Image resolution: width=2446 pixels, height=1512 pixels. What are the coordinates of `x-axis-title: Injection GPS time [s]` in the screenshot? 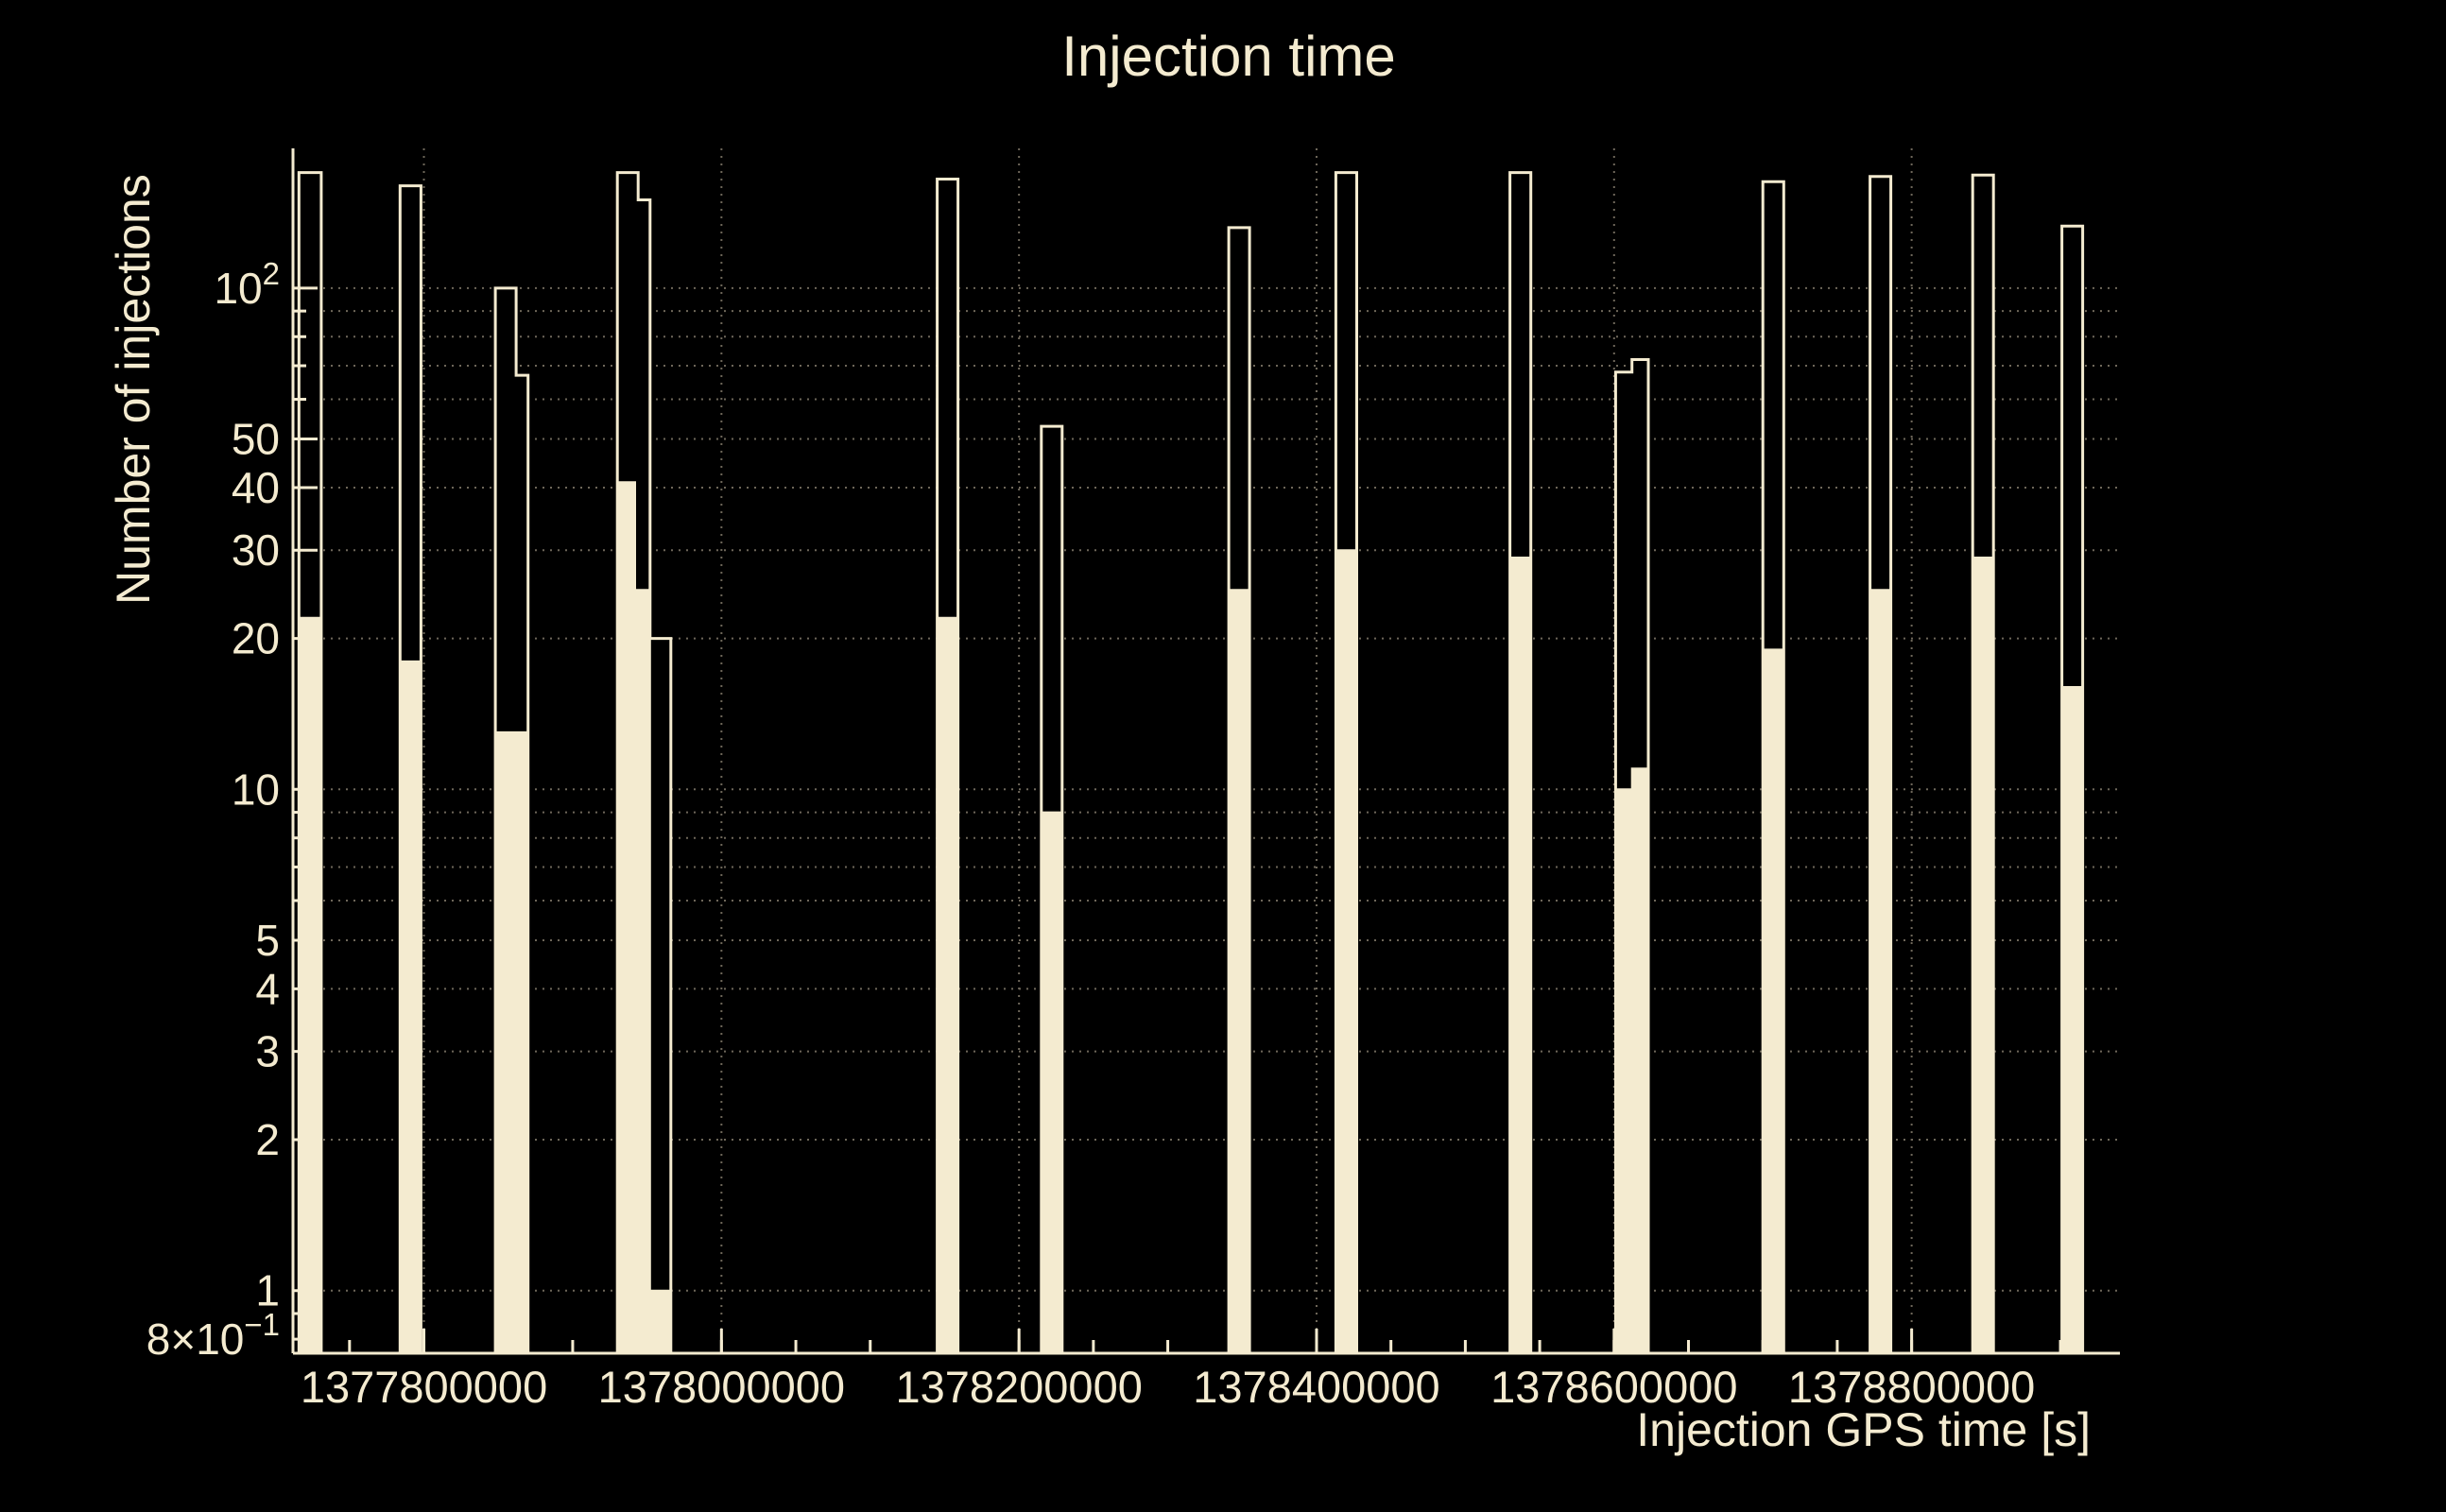 It's located at (1864, 1429).